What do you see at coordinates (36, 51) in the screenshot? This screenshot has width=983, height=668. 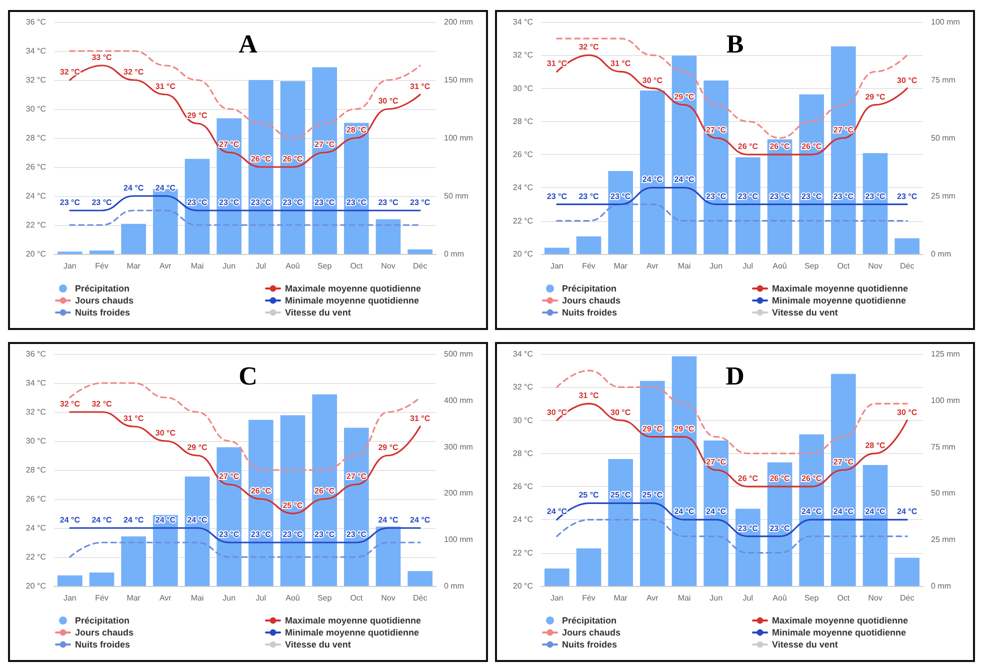 I see `y-tick-label: 34 °C` at bounding box center [36, 51].